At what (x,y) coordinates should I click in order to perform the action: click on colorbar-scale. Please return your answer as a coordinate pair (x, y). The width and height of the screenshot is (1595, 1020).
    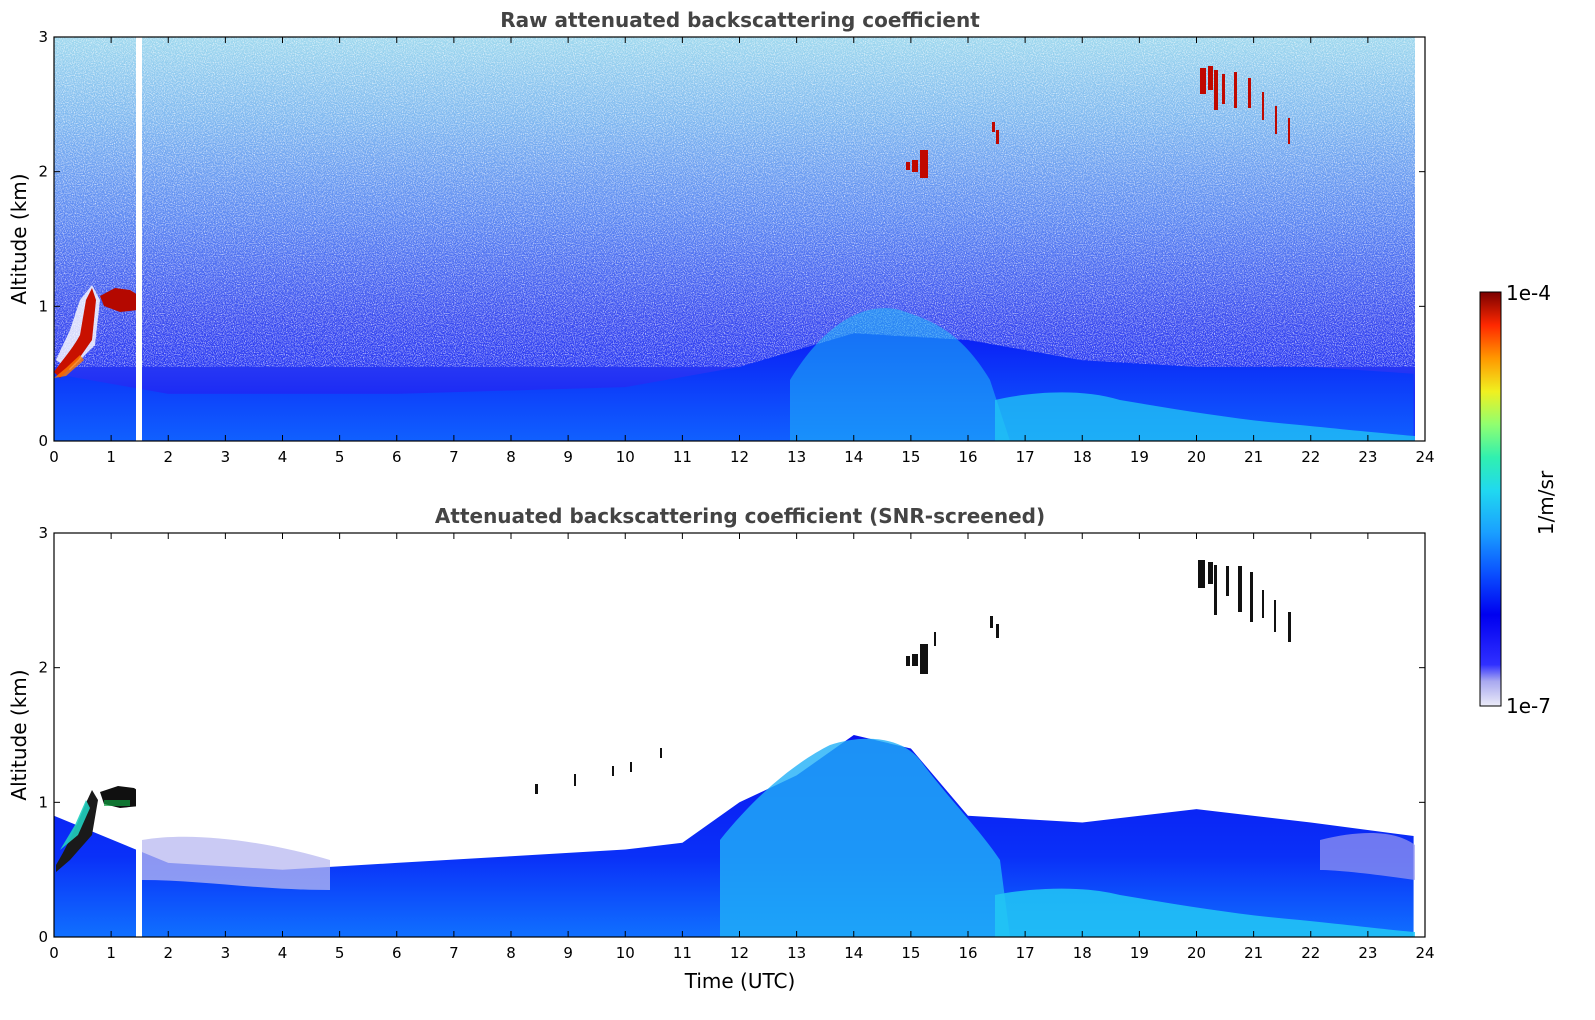
    Looking at the image, I should click on (1490, 499).